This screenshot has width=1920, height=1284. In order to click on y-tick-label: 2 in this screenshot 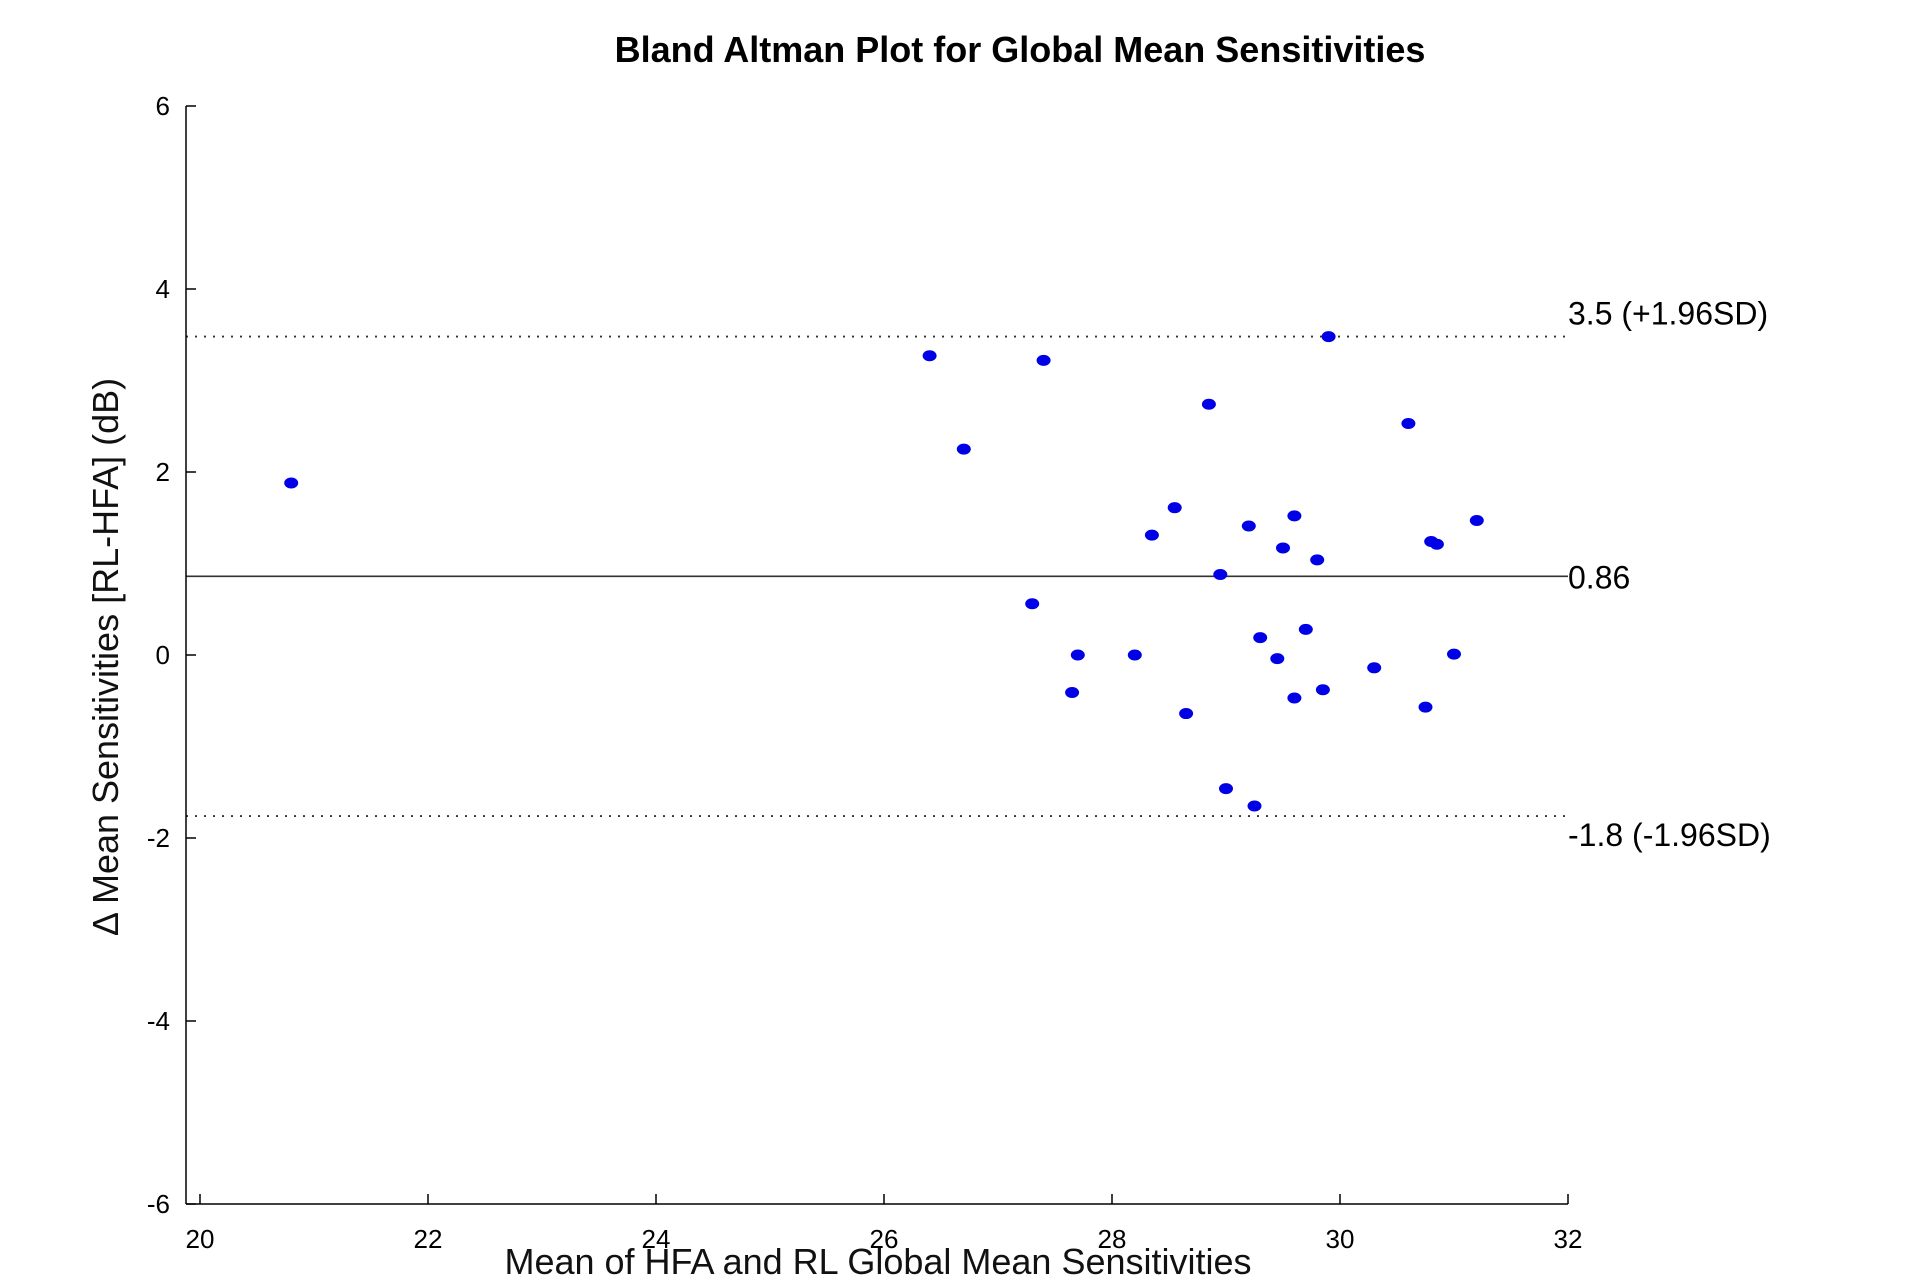, I will do `click(163, 472)`.